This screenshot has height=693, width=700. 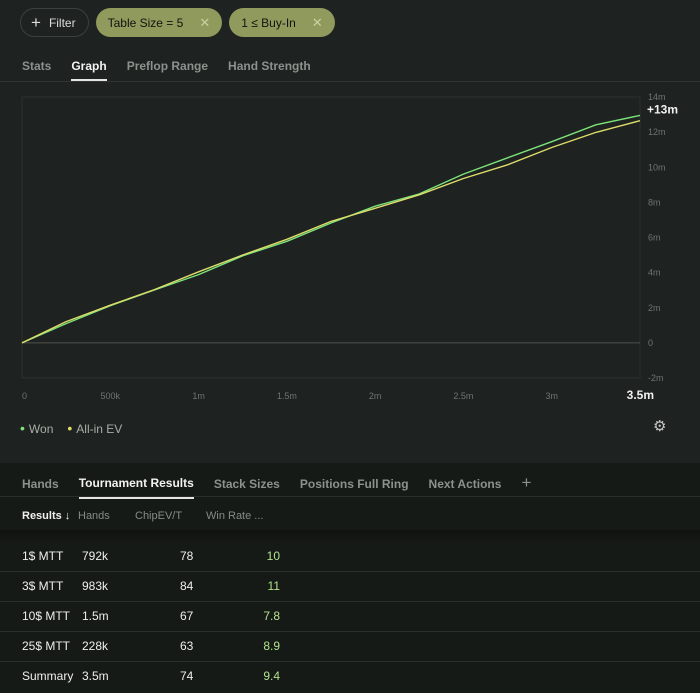 I want to click on row-name: 25$ MTT, so click(x=46, y=646).